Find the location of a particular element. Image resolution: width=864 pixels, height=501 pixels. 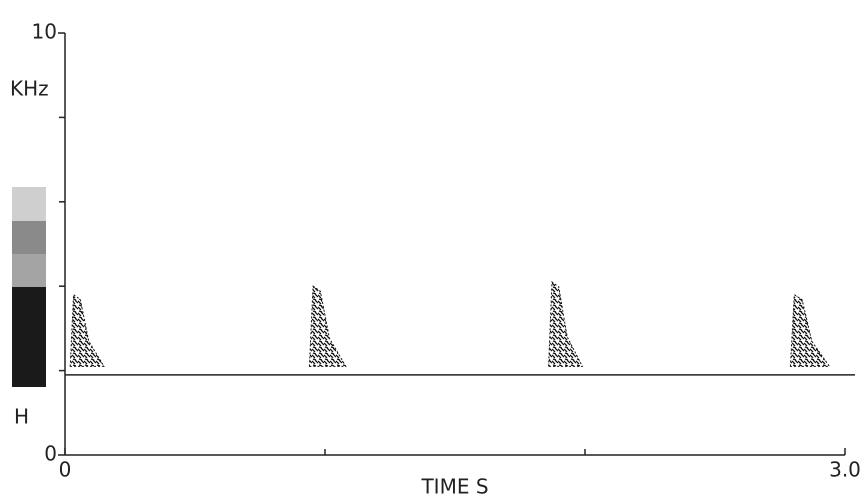

legend-label: H is located at coordinates (21, 417).